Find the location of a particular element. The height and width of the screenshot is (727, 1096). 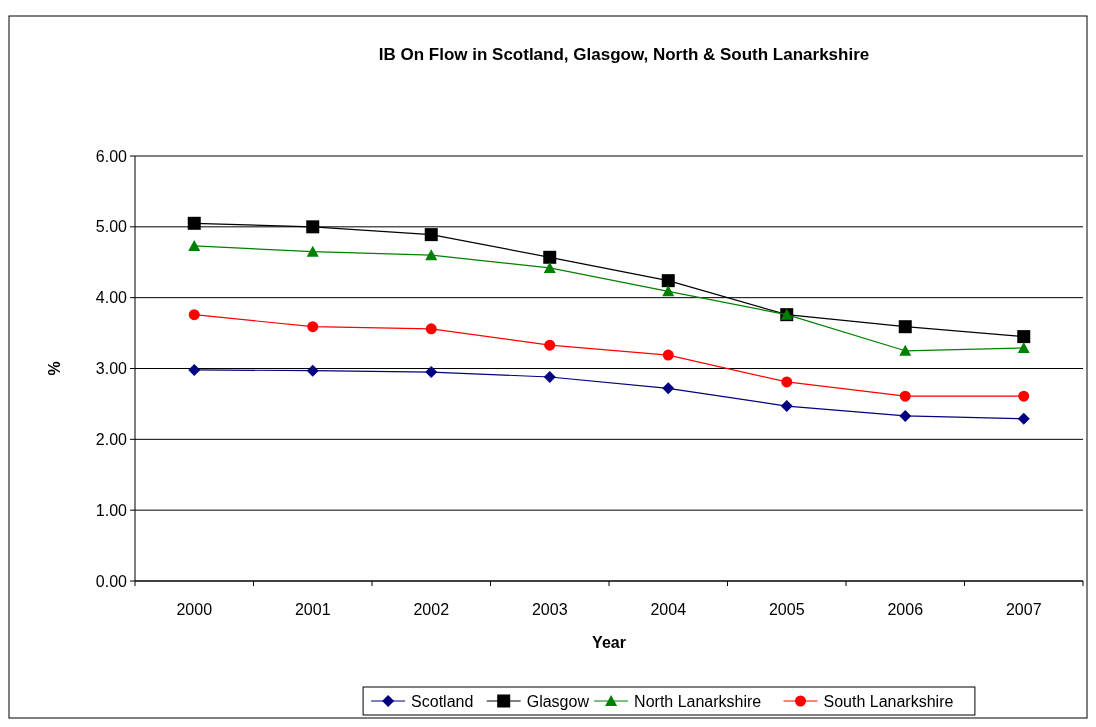

x-tick-label: 2001 is located at coordinates (312, 609).